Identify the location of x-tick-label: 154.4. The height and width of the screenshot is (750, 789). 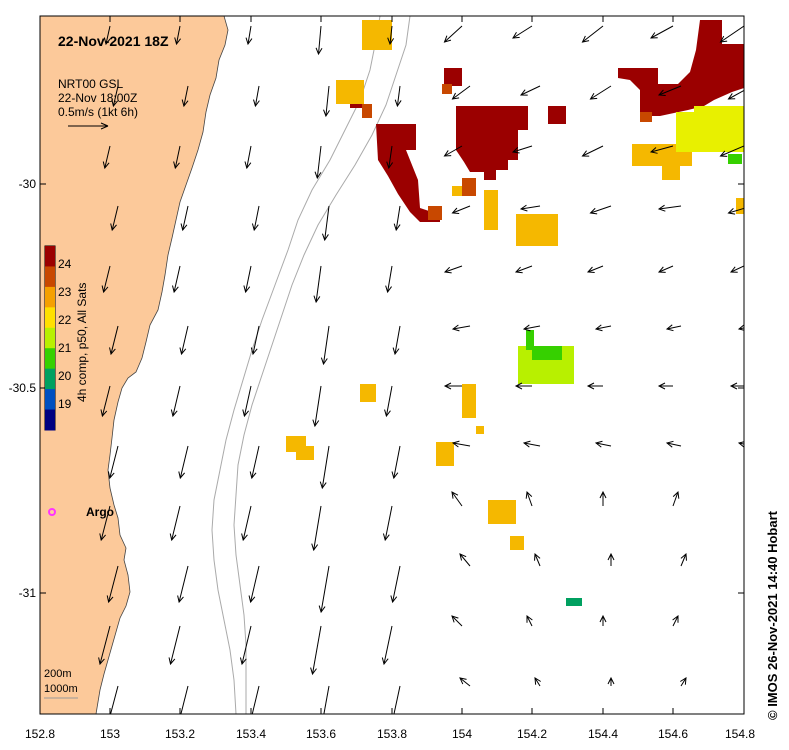
(603, 734).